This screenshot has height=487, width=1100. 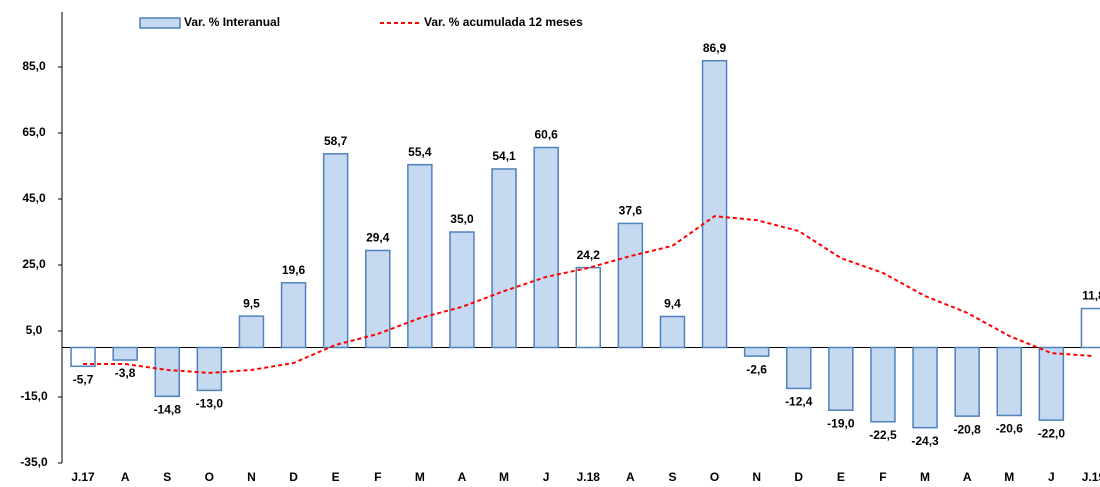 I want to click on value-label: 55,4, so click(x=420, y=152).